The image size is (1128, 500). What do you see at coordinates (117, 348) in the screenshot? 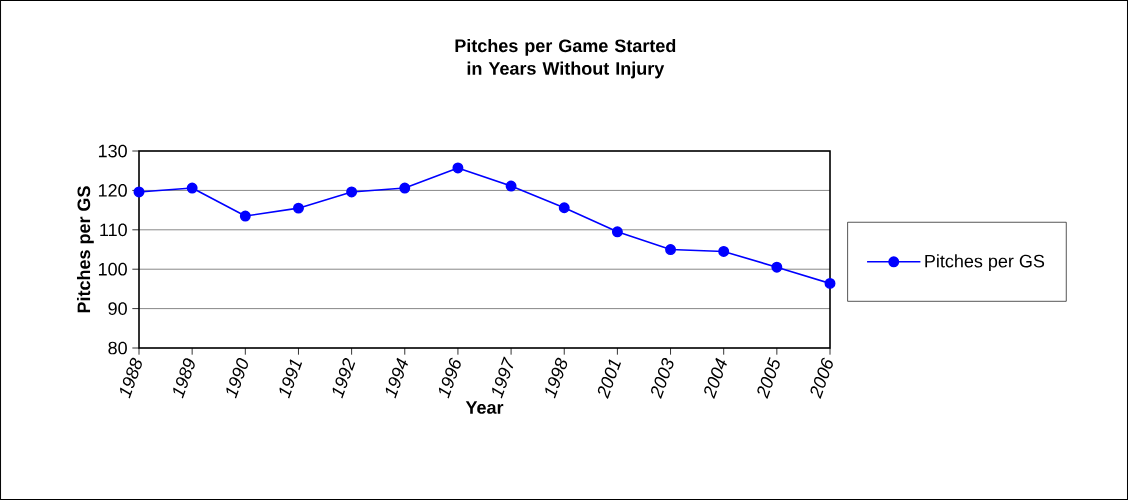
I see `y-tick-label: 80` at bounding box center [117, 348].